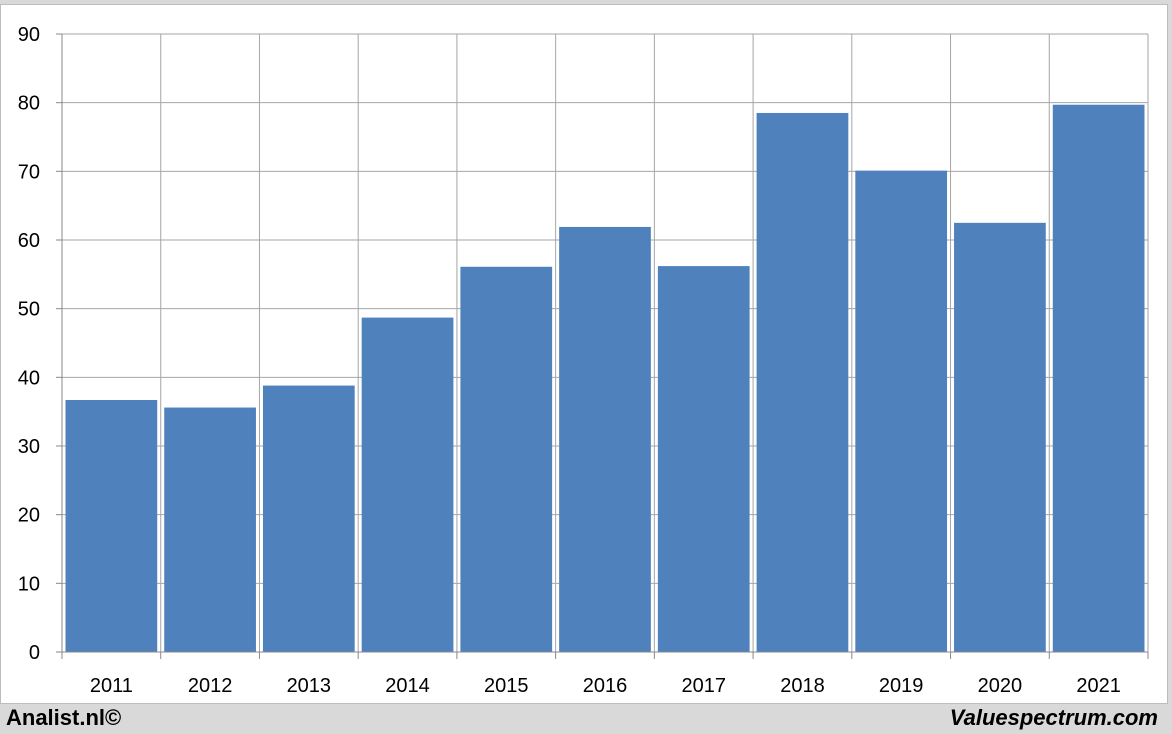 The width and height of the screenshot is (1172, 734). Describe the element at coordinates (407, 686) in the screenshot. I see `x-tick-label: 2014` at that location.